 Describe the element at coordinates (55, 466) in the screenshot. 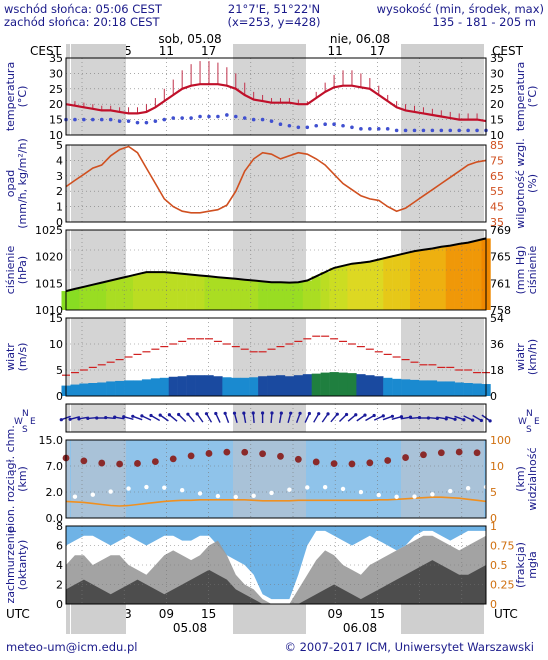

I see `cloud-tick-left: 7.0` at that location.